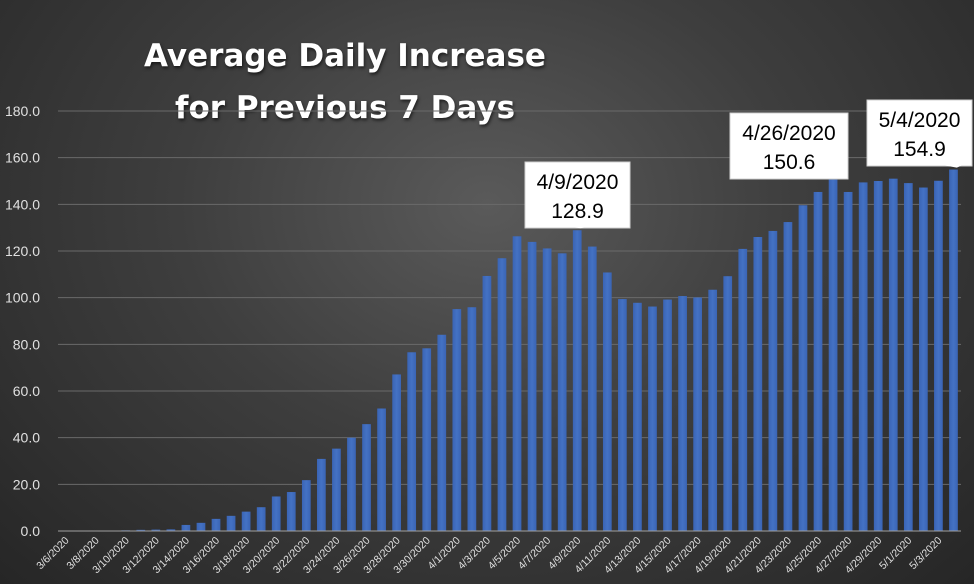 The width and height of the screenshot is (974, 584). What do you see at coordinates (26, 344) in the screenshot?
I see `y-tick-label: 80.0` at bounding box center [26, 344].